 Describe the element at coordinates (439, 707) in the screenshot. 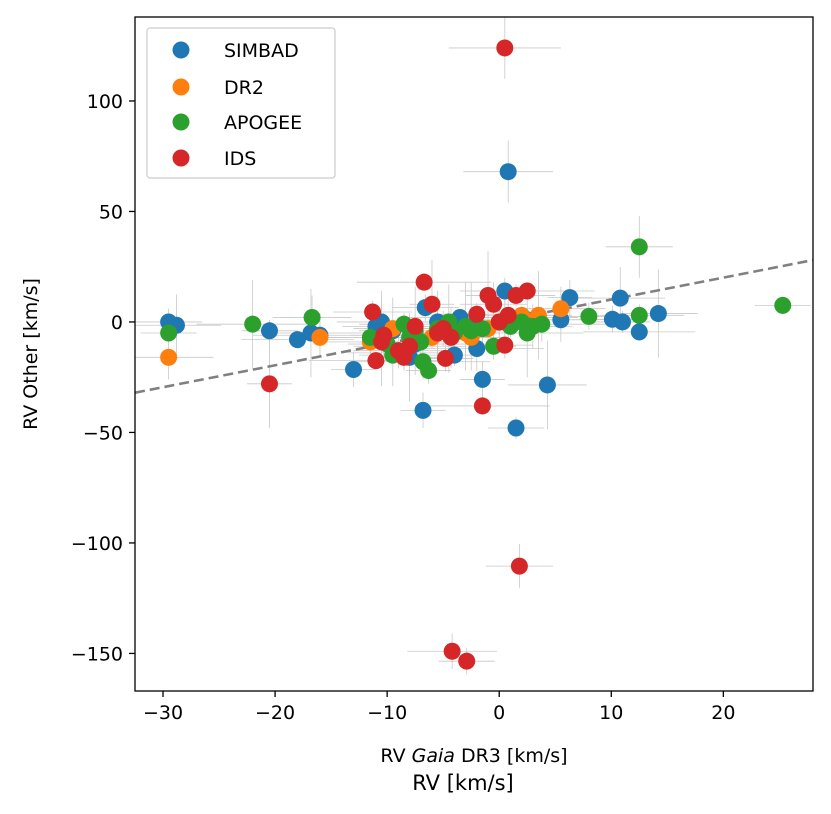

I see `x-axis: −30 −20 −10 0 10 20` at that location.